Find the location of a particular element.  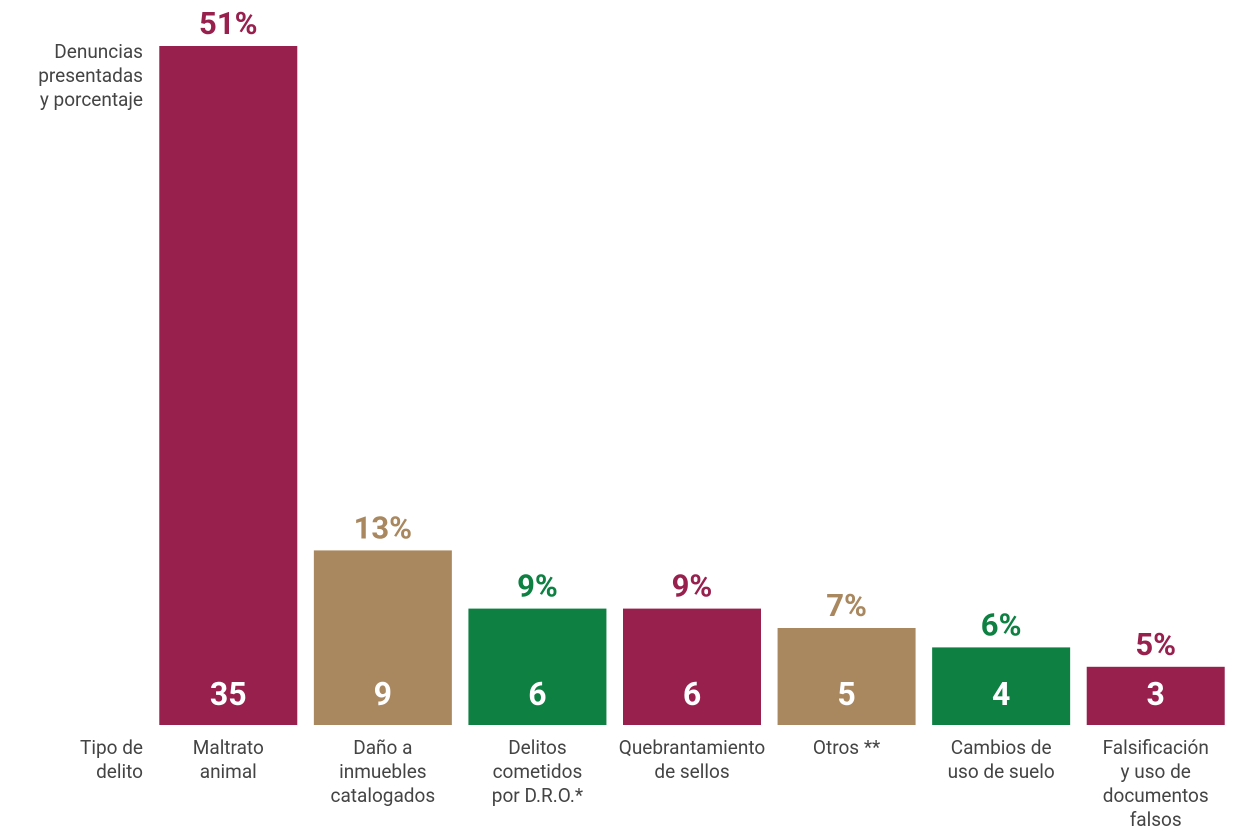

x-tick-label: Delitos cometidos por D.R.O.* is located at coordinates (537, 771).